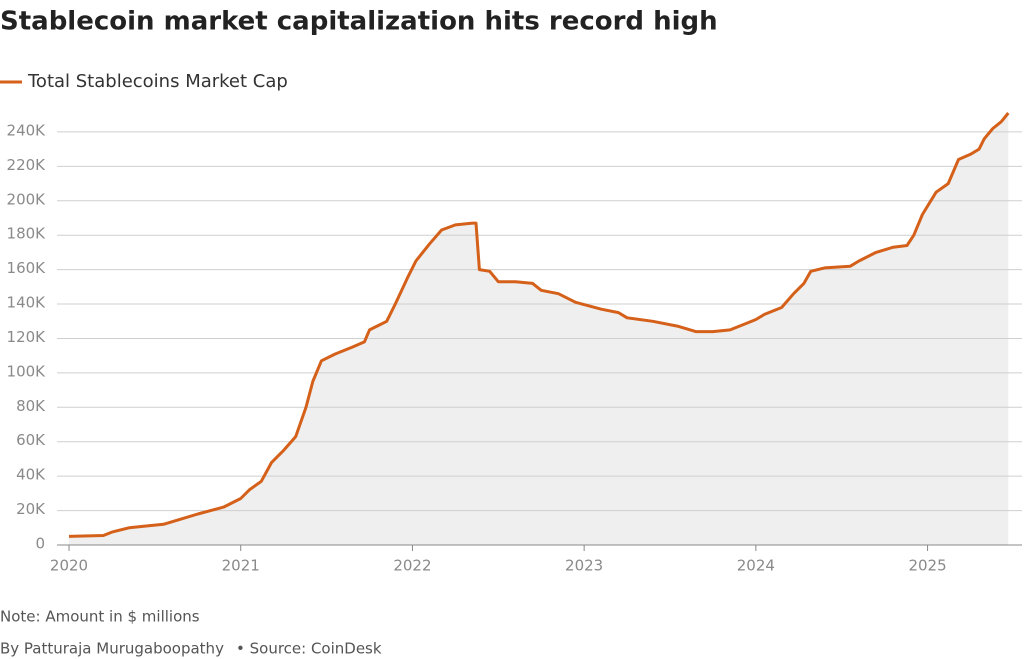 Image resolution: width=1024 pixels, height=659 pixels. What do you see at coordinates (27, 268) in the screenshot?
I see `y-tick-label: 160K` at bounding box center [27, 268].